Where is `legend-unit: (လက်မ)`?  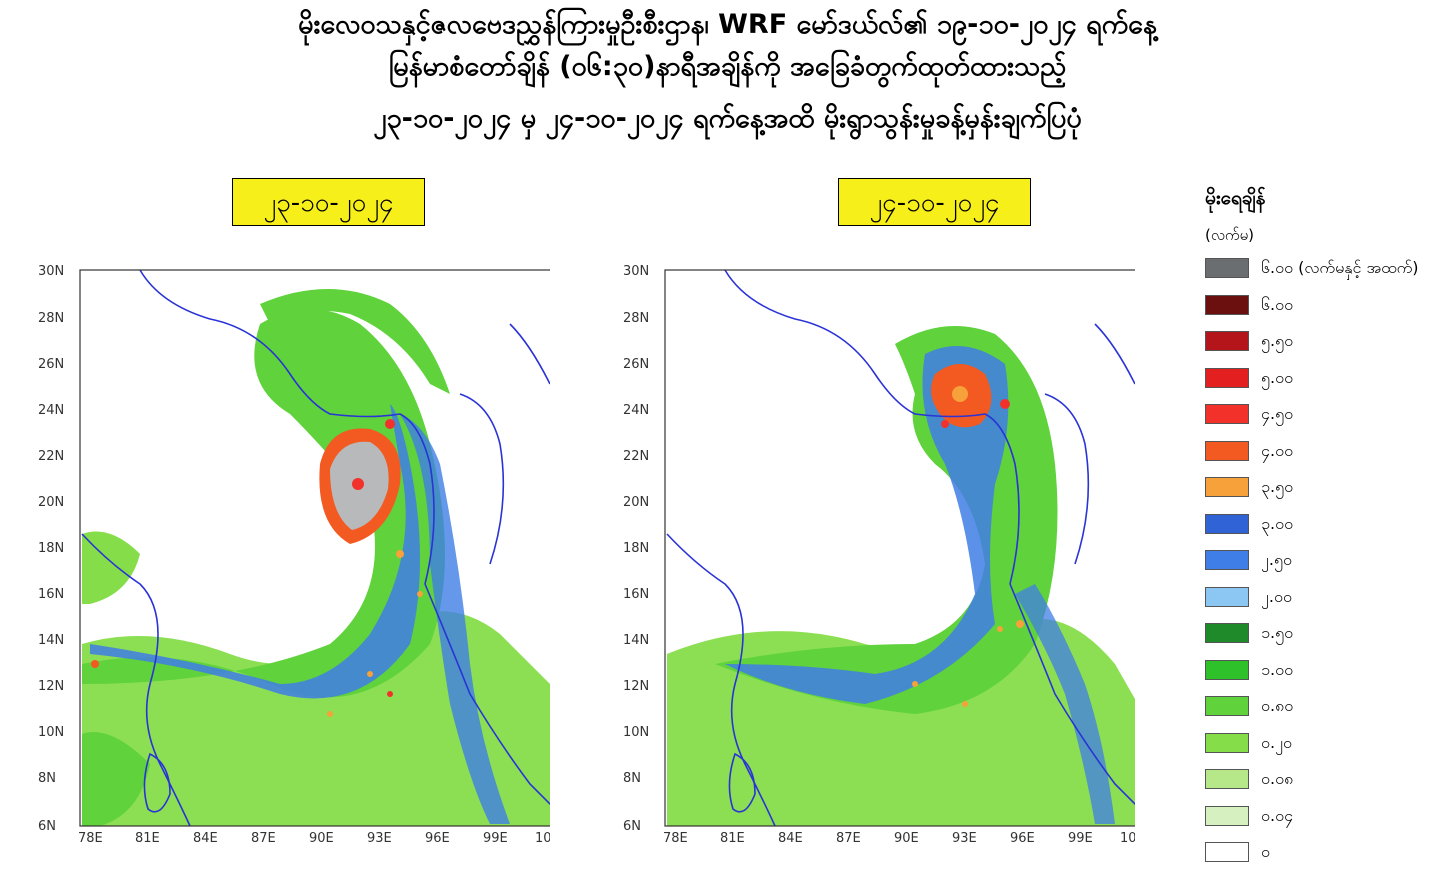
legend-unit: (လက်မ) is located at coordinates (1230, 235).